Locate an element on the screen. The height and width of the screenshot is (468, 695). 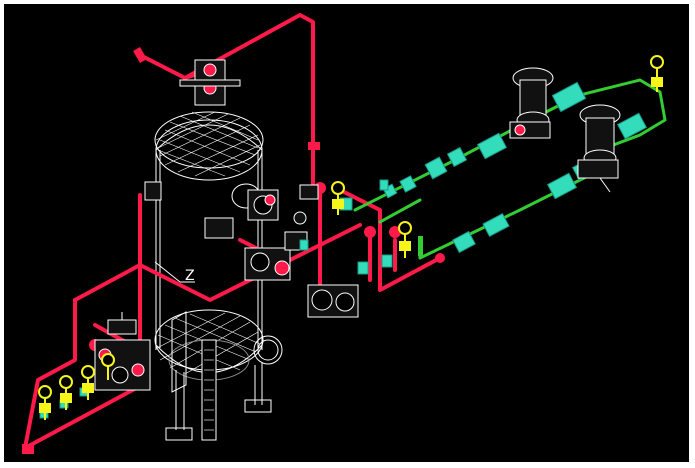
overhead-red-line is located at coordinates (226, 102).